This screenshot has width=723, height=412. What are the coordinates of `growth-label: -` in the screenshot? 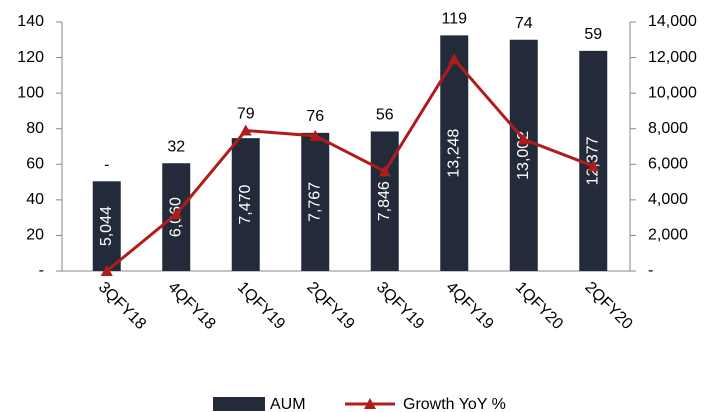 It's located at (106, 165).